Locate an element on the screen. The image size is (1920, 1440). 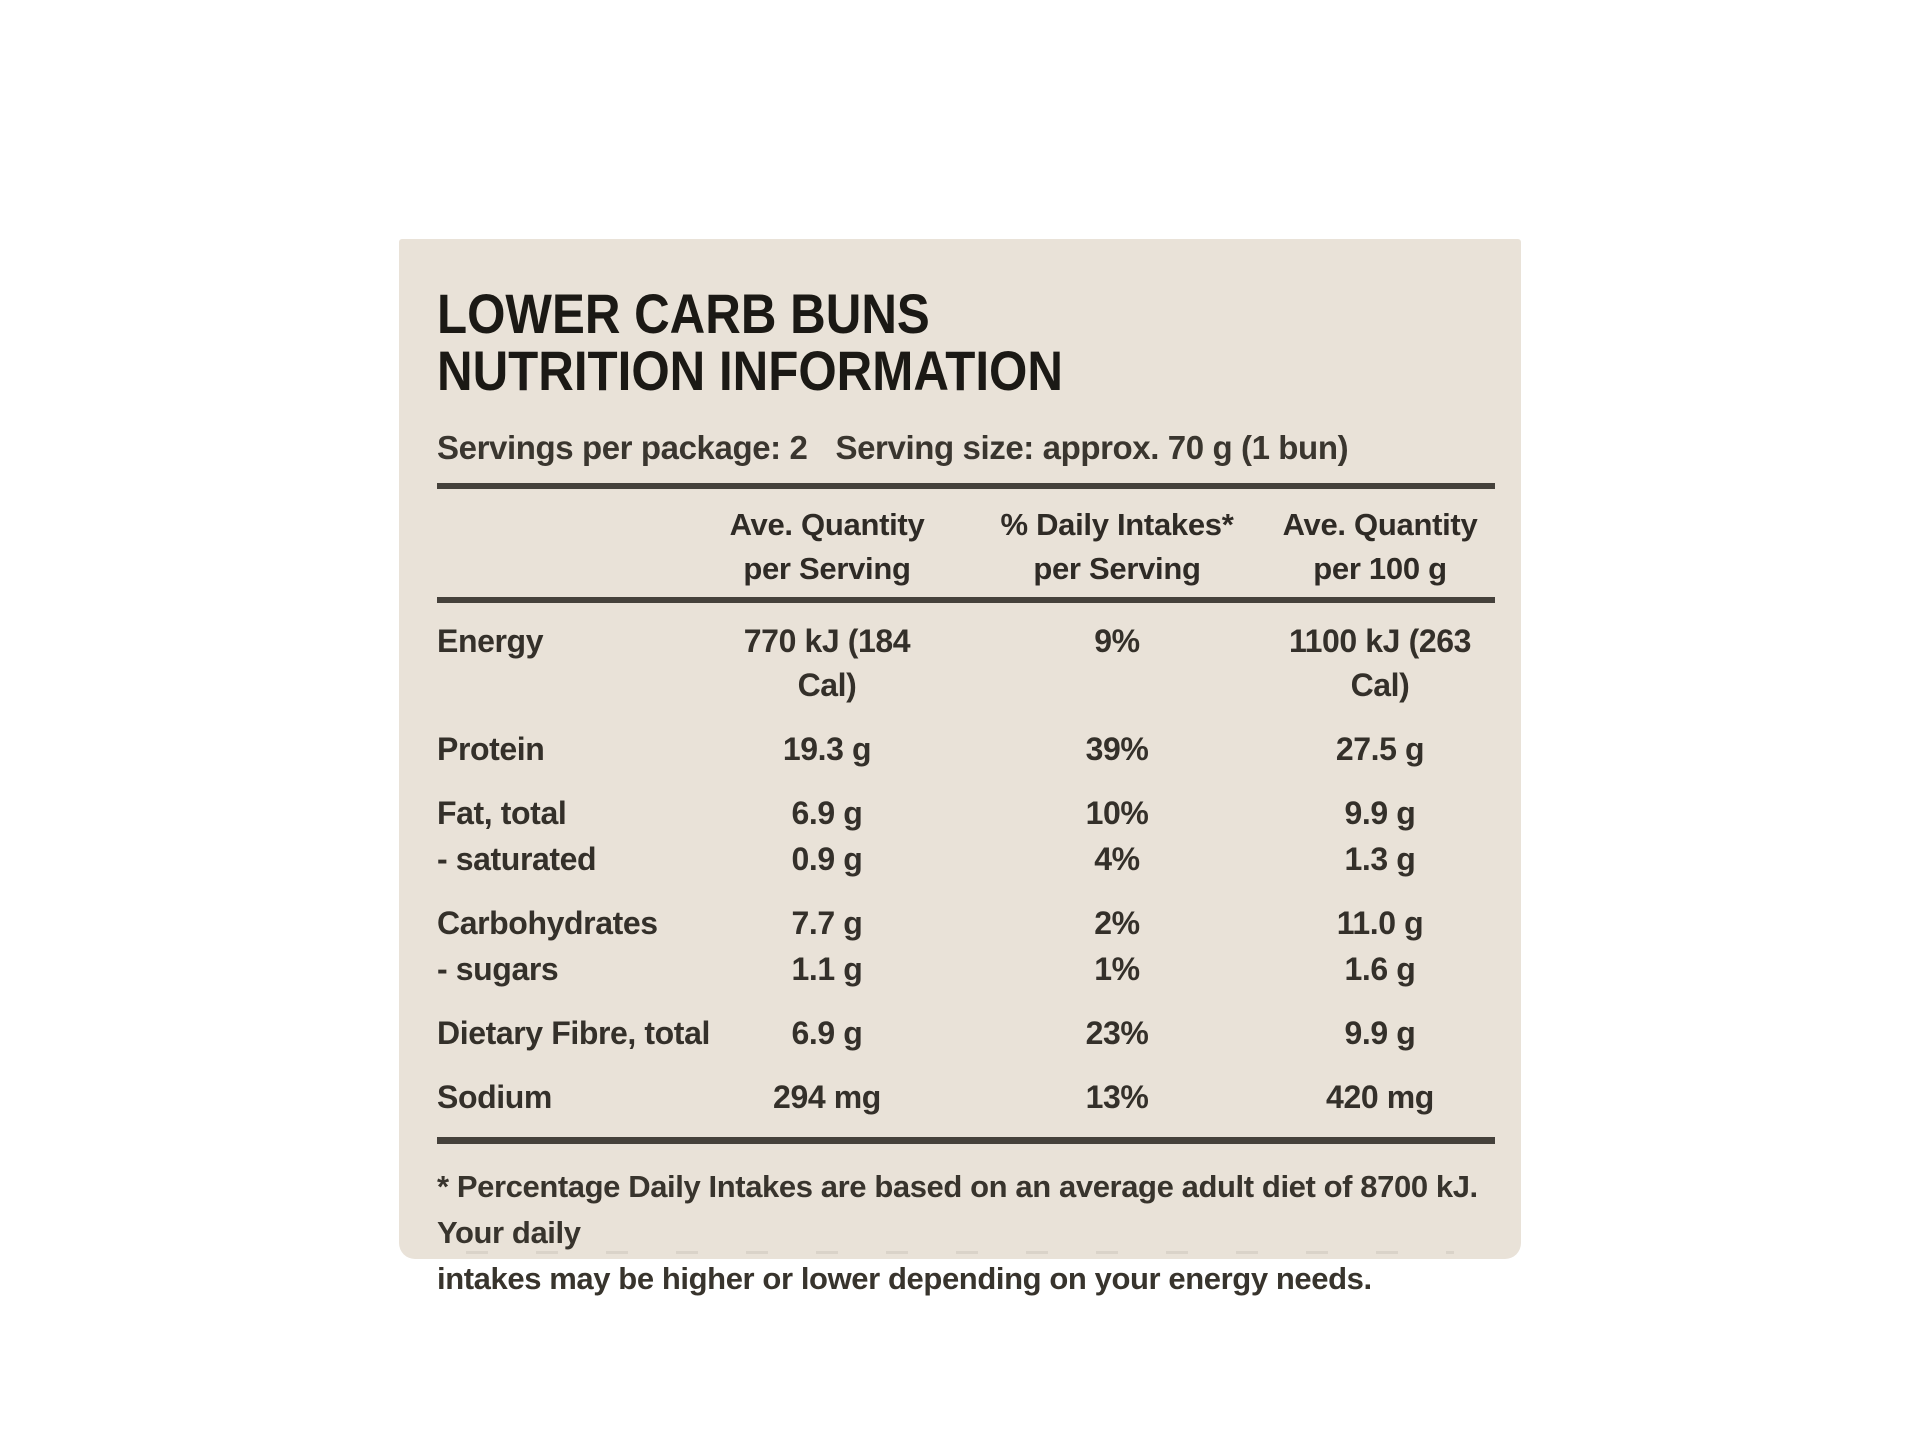
table-row: Carbohydrates 7.7 g 2% 11.0 g is located at coordinates (966, 923).